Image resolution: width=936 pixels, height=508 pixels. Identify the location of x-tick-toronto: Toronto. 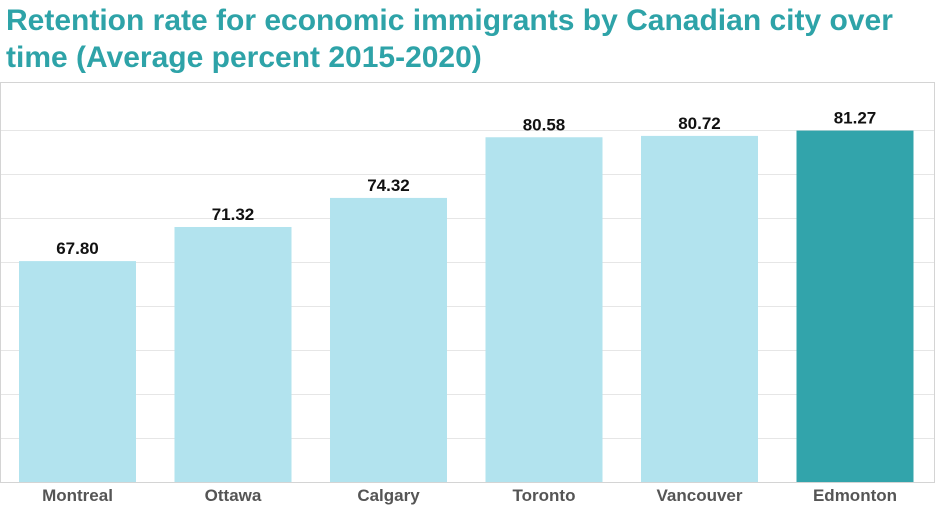
(544, 495).